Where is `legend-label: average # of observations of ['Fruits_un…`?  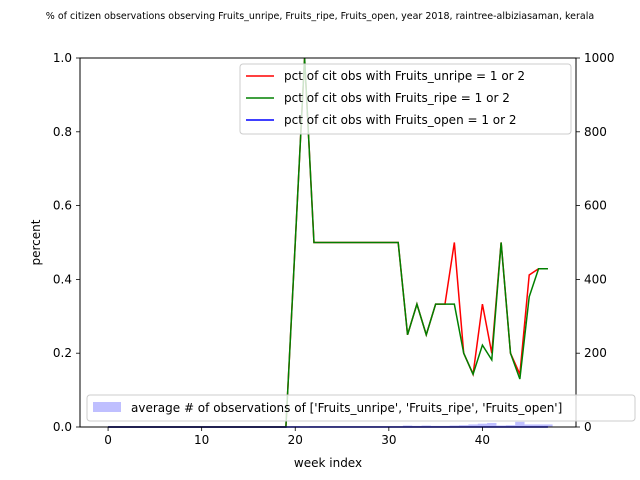 legend-label: average # of observations of ['Fruits_un… is located at coordinates (346, 408).